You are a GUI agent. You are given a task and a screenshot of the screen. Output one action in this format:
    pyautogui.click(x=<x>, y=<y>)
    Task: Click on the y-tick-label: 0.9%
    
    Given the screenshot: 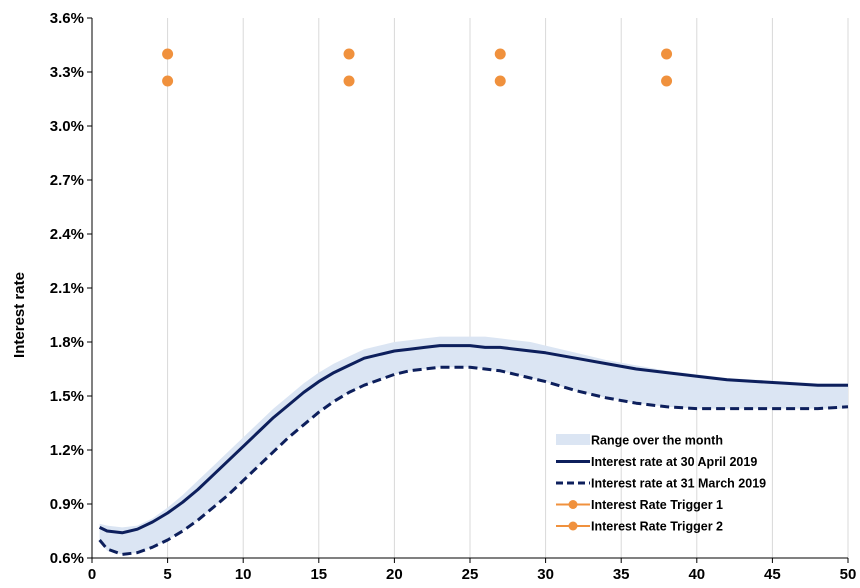 What is the action you would take?
    pyautogui.click(x=67, y=504)
    